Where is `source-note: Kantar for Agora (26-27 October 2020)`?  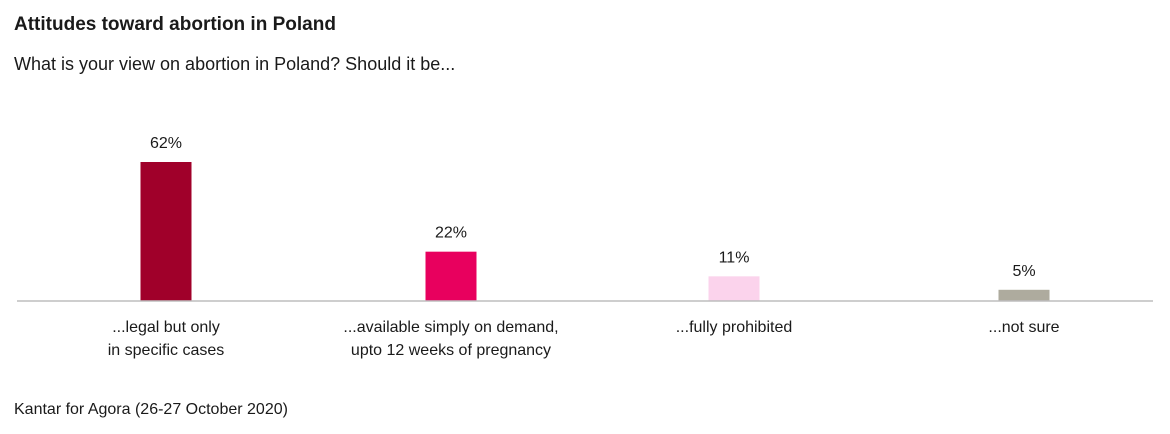
source-note: Kantar for Agora (26-27 October 2020) is located at coordinates (151, 409).